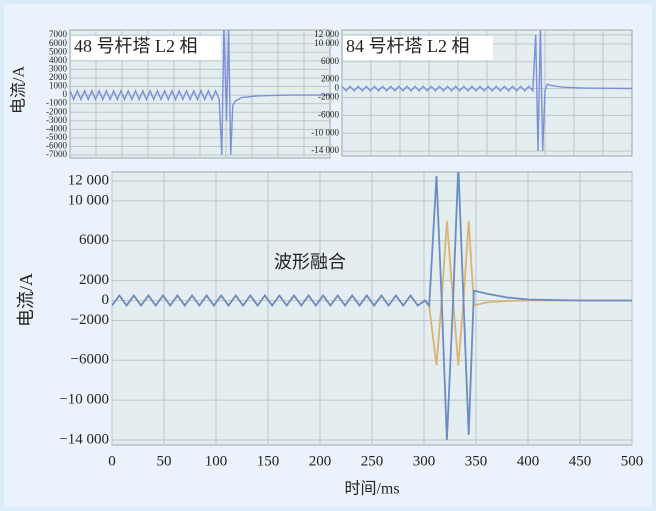 The height and width of the screenshot is (511, 656). What do you see at coordinates (56, 154) in the screenshot?
I see `y-tick-label: -7000` at bounding box center [56, 154].